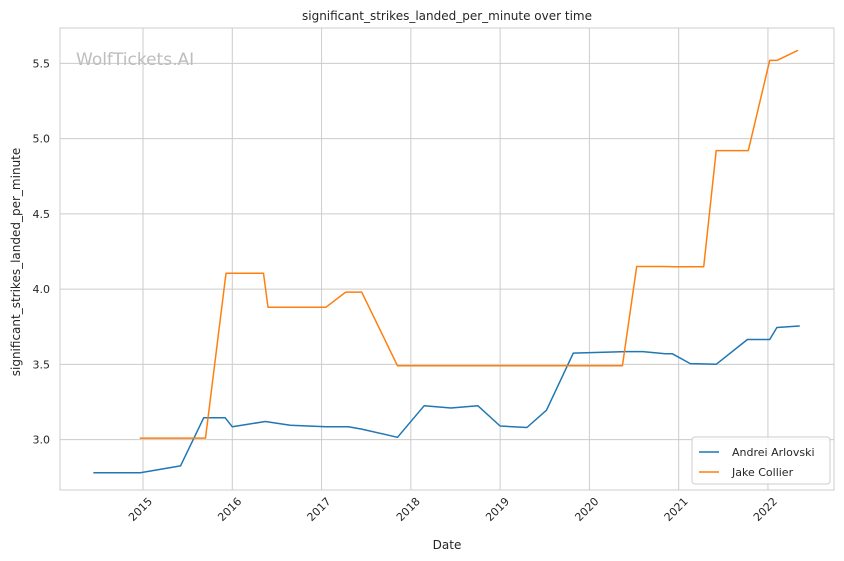 The height and width of the screenshot is (561, 844). What do you see at coordinates (135, 60) in the screenshot?
I see `watermark: WolfTickets.AI` at bounding box center [135, 60].